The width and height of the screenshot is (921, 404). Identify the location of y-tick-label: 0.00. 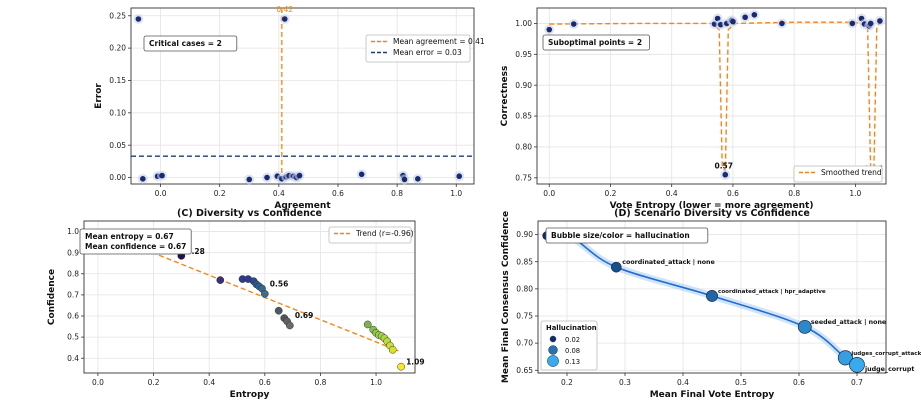
(117, 177).